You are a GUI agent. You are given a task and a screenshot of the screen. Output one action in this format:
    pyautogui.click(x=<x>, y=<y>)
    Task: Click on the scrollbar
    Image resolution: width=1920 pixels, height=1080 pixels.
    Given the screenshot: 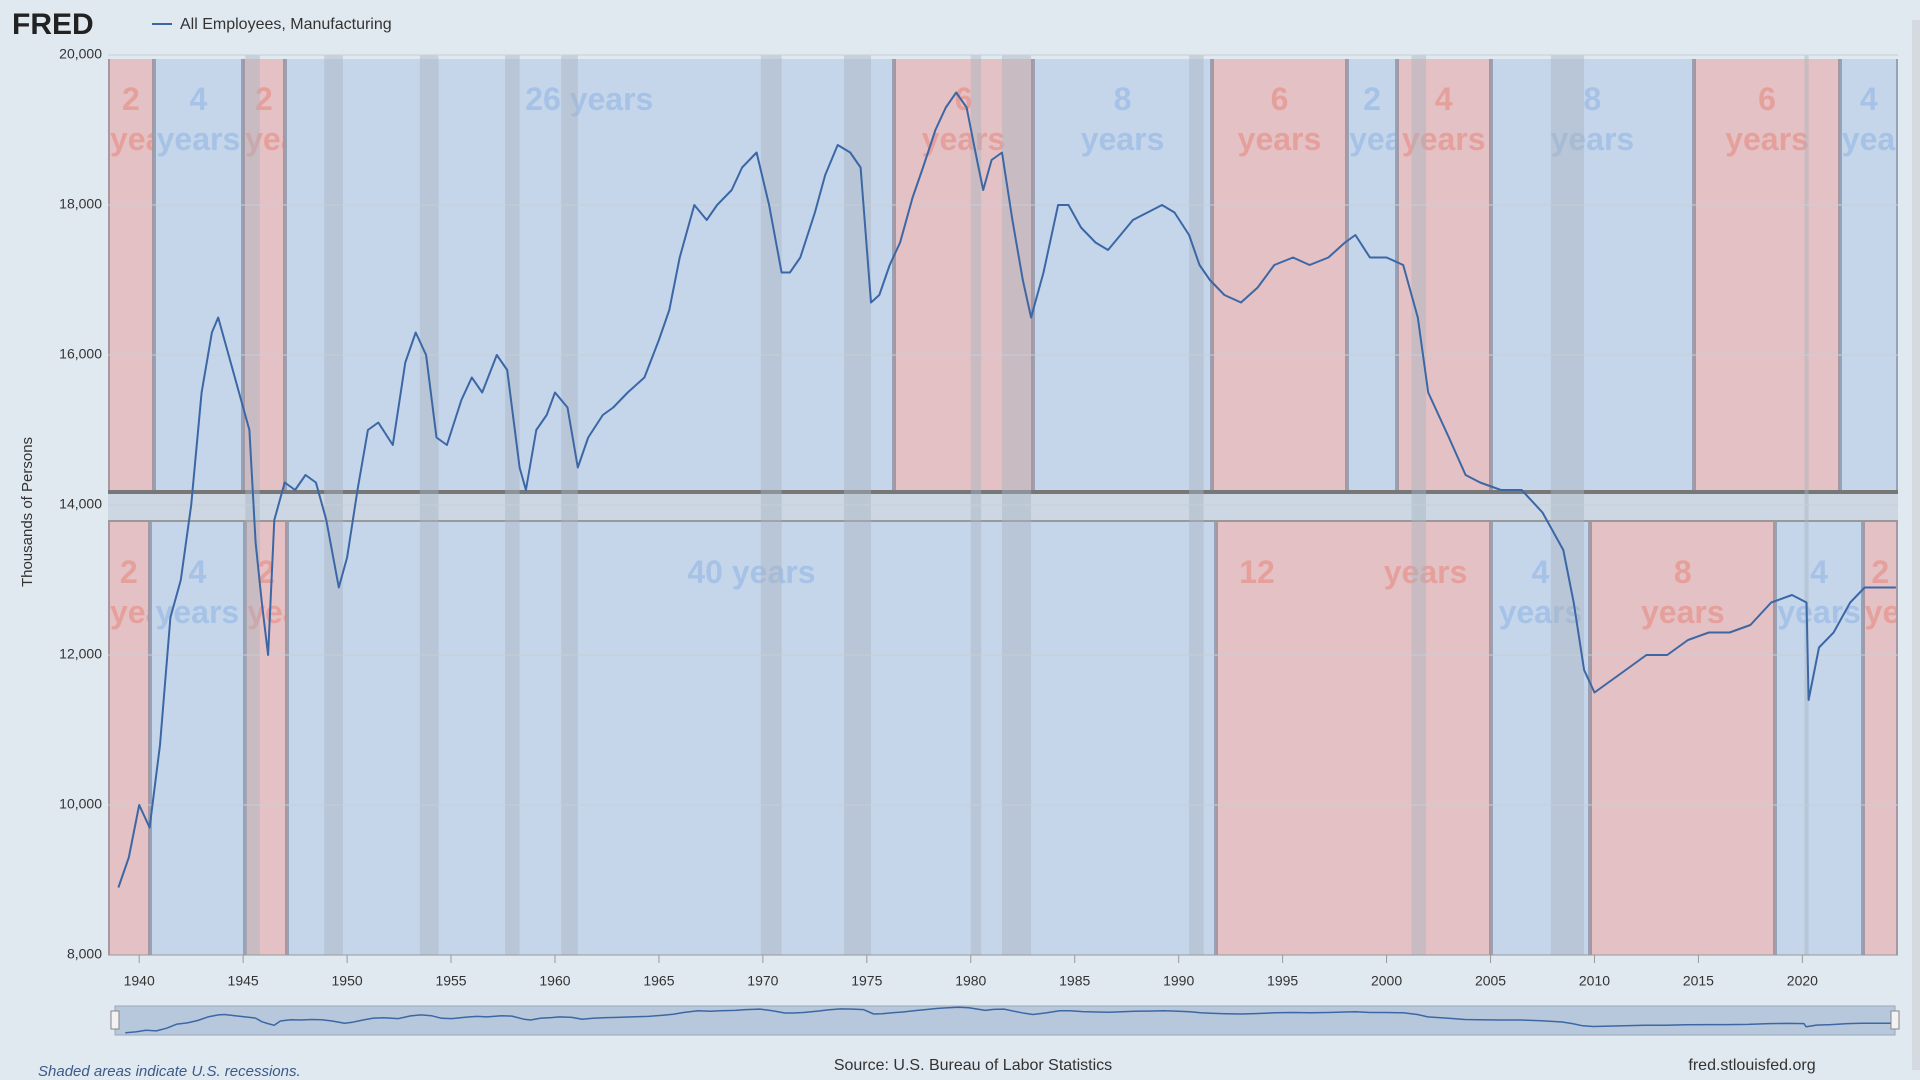 What is the action you would take?
    pyautogui.click(x=1916, y=545)
    